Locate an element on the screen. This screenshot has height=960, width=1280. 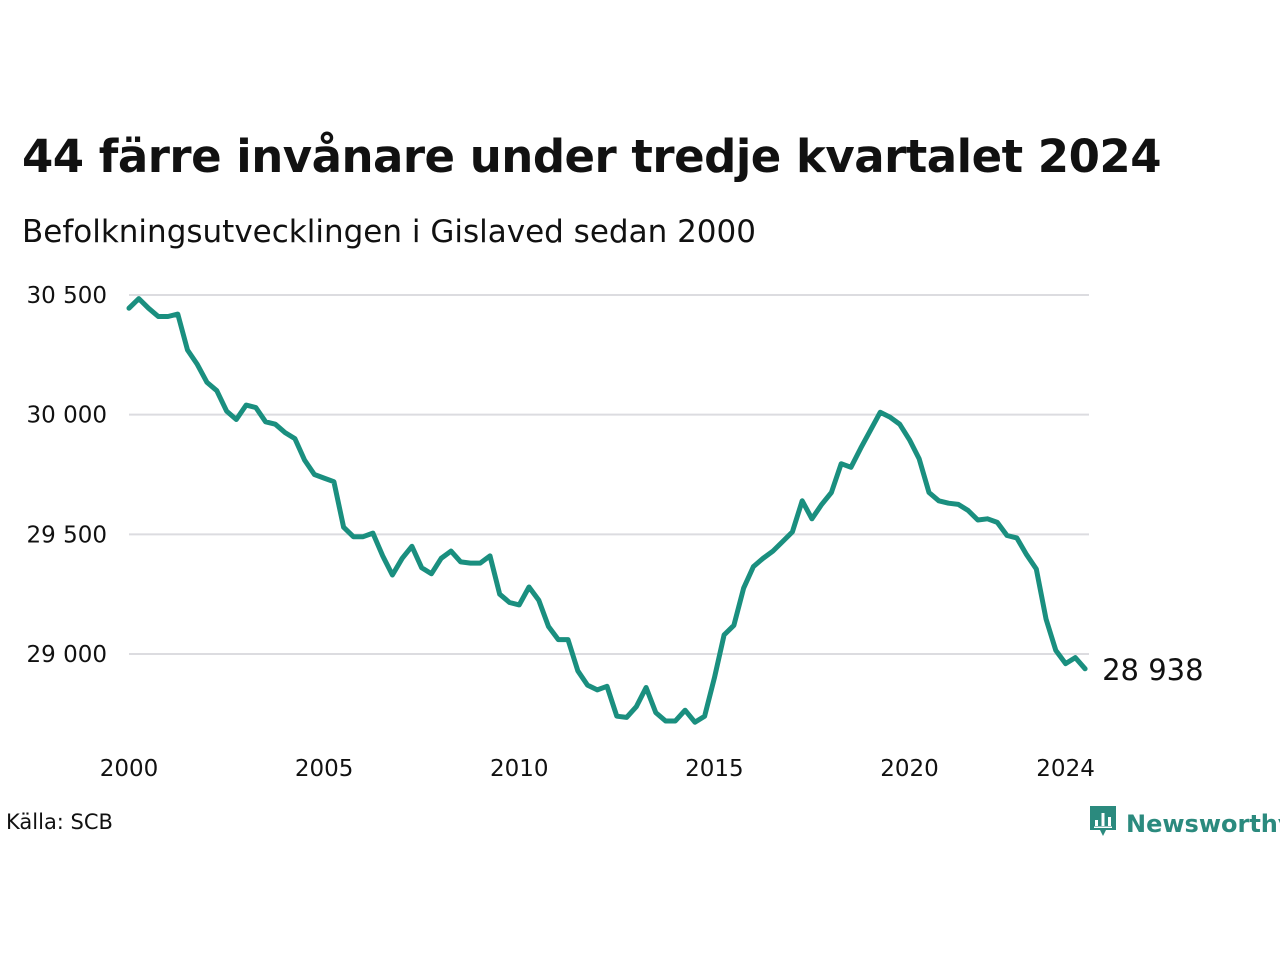
y-tick-label: 29 500 is located at coordinates (67, 535).